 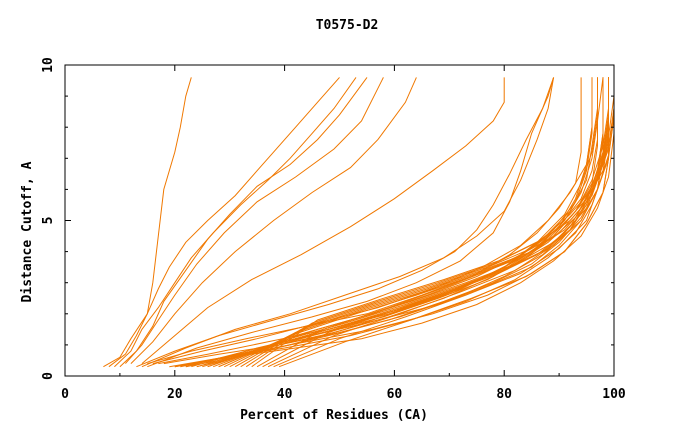 What do you see at coordinates (48, 65) in the screenshot?
I see `y-tick-label: 10` at bounding box center [48, 65].